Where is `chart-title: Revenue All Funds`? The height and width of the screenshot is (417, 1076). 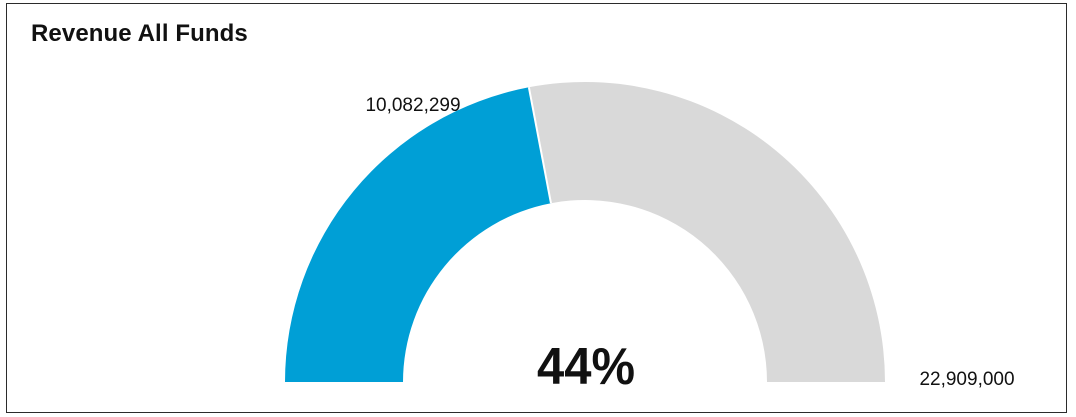
chart-title: Revenue All Funds is located at coordinates (139, 33).